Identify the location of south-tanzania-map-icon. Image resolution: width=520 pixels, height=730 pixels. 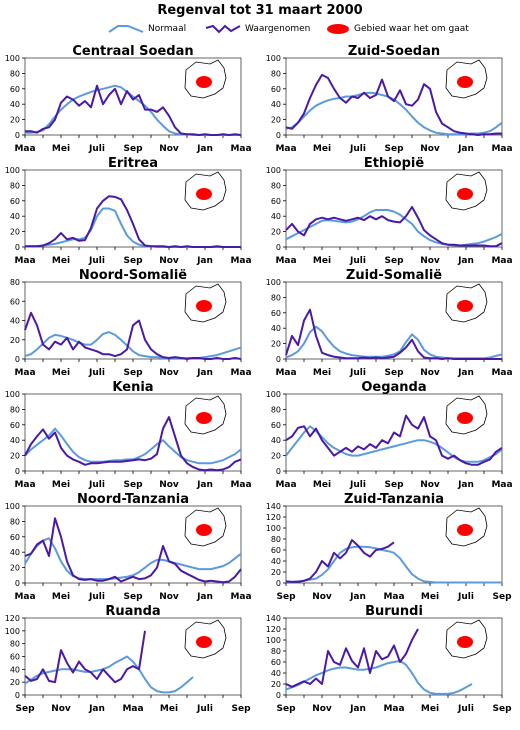
(466, 527).